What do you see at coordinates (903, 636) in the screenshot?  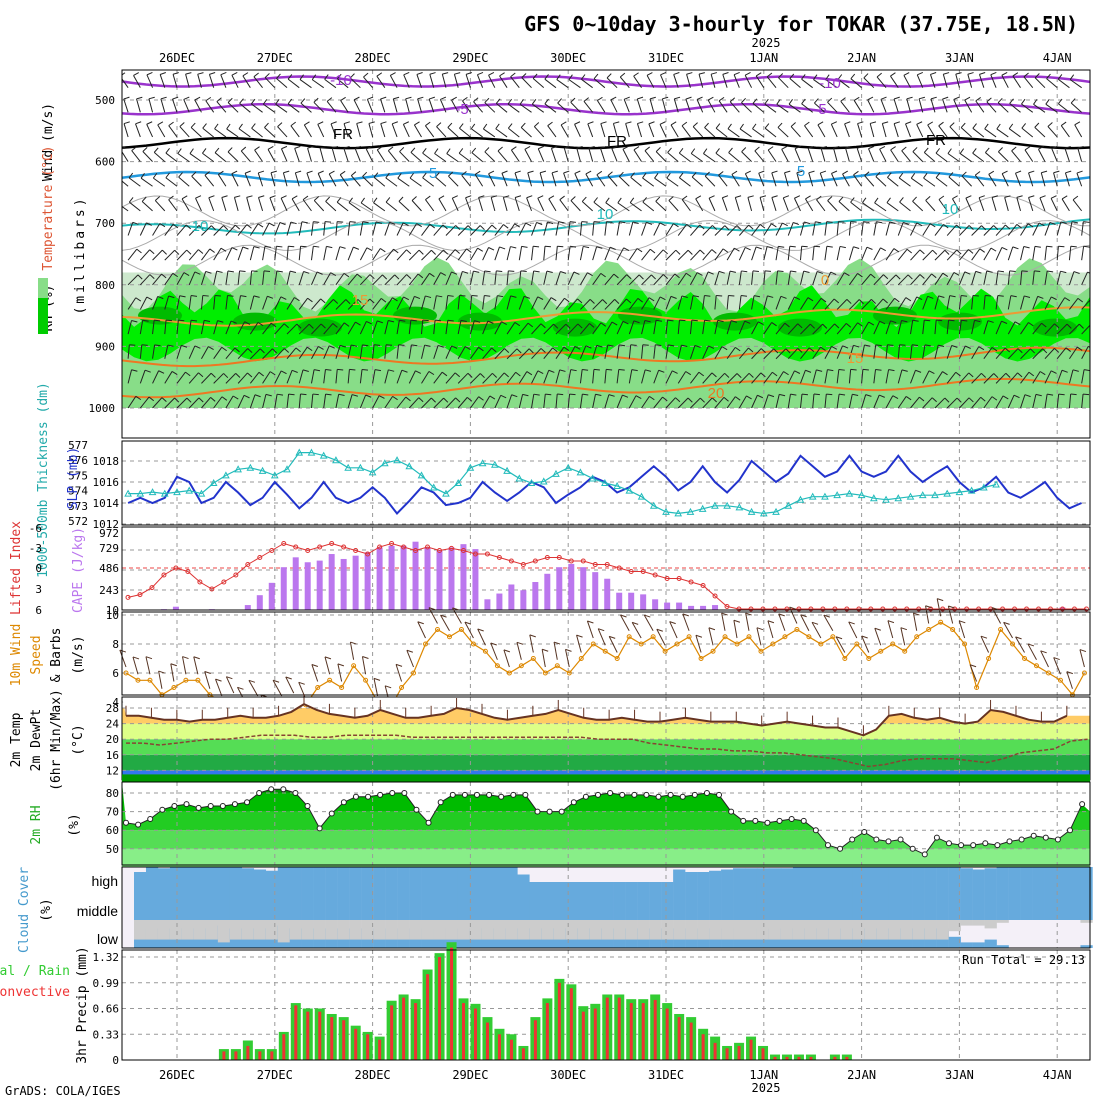 I see `wind10m-barb` at bounding box center [903, 636].